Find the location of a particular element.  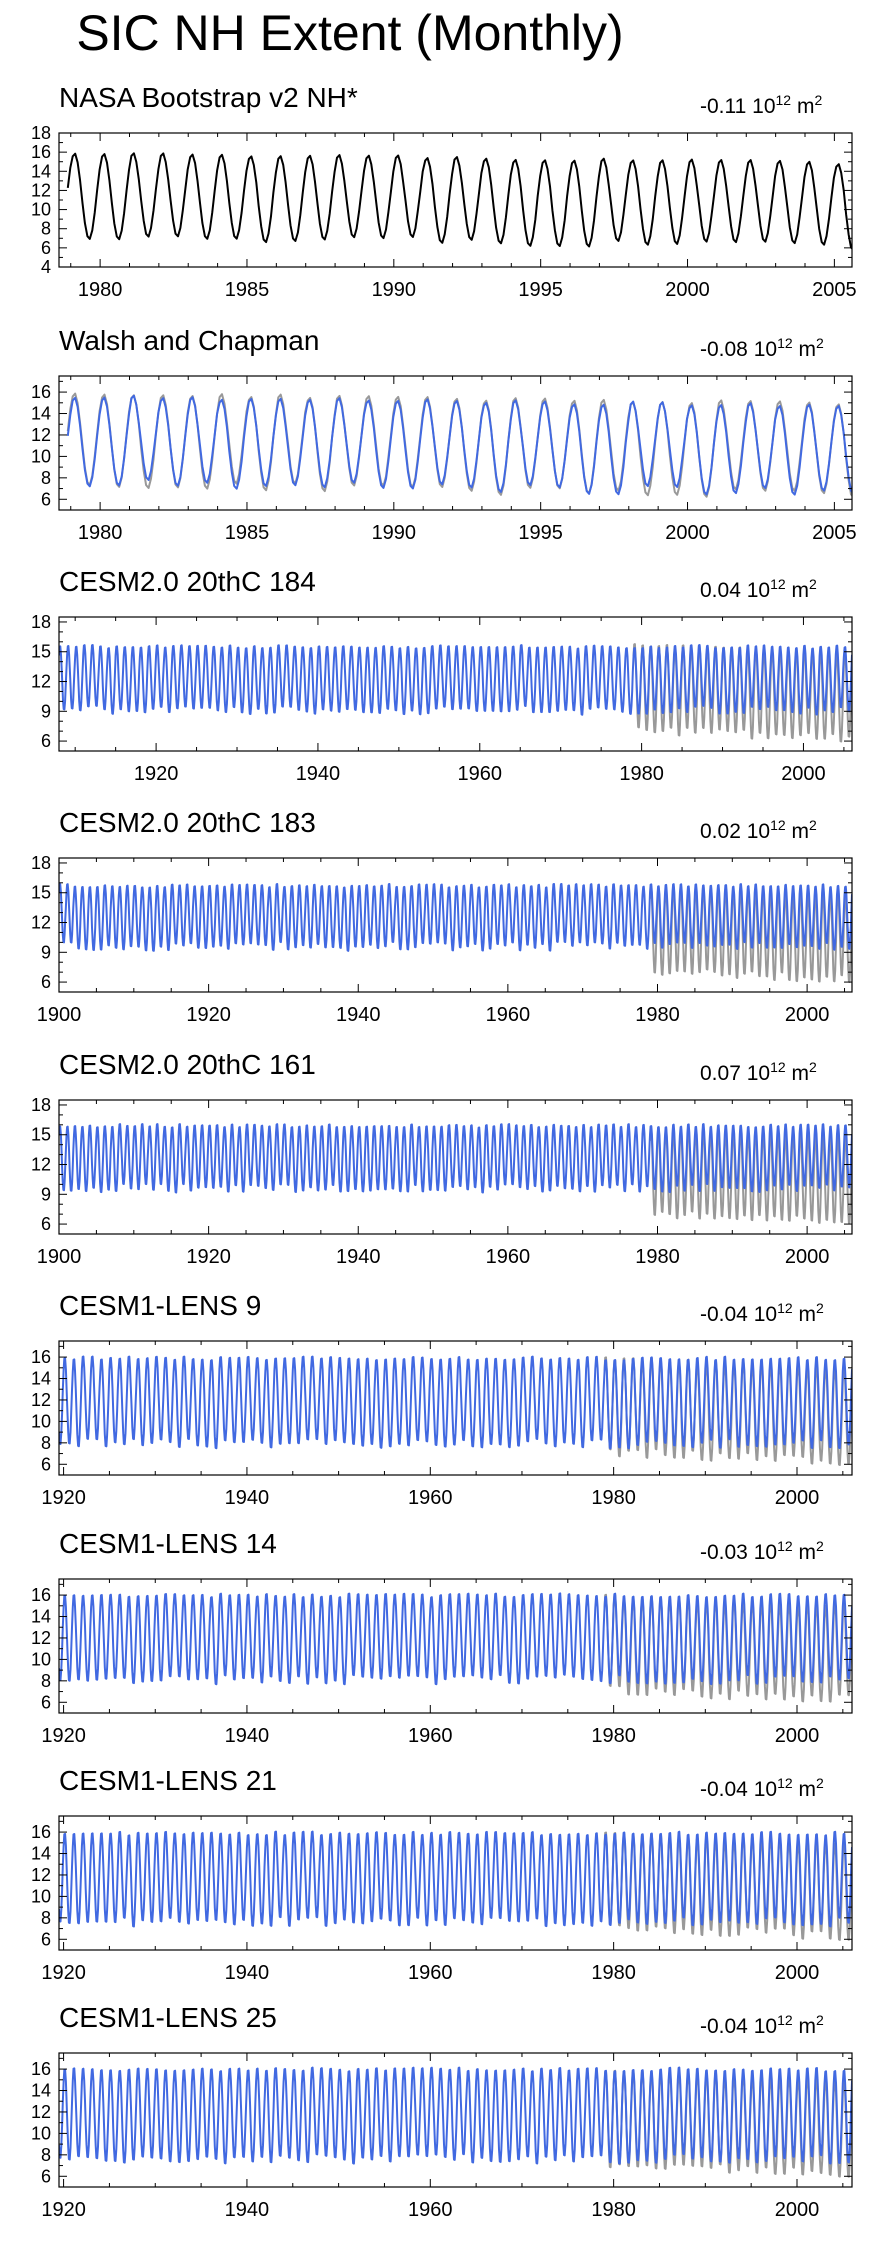

x-tick-label: 1985 is located at coordinates (247, 533).